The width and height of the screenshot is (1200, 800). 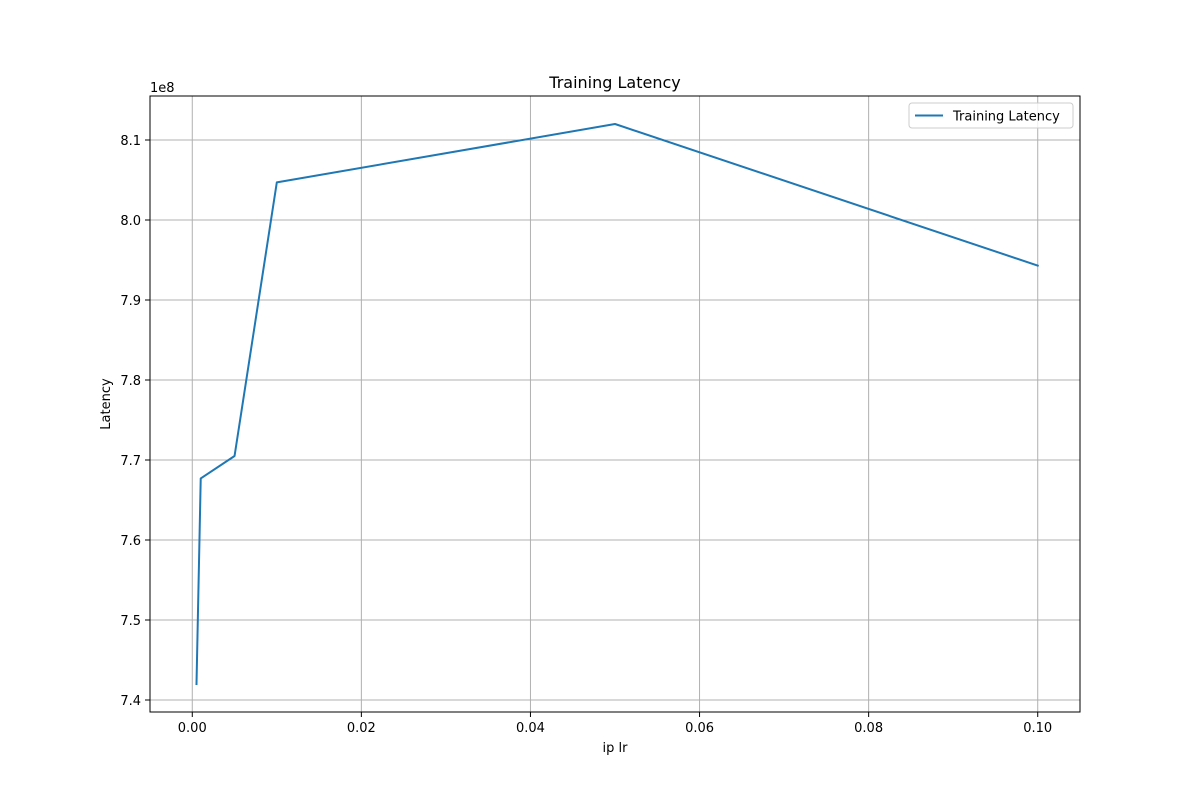 What do you see at coordinates (130, 621) in the screenshot?
I see `y-tick-label: 7.5` at bounding box center [130, 621].